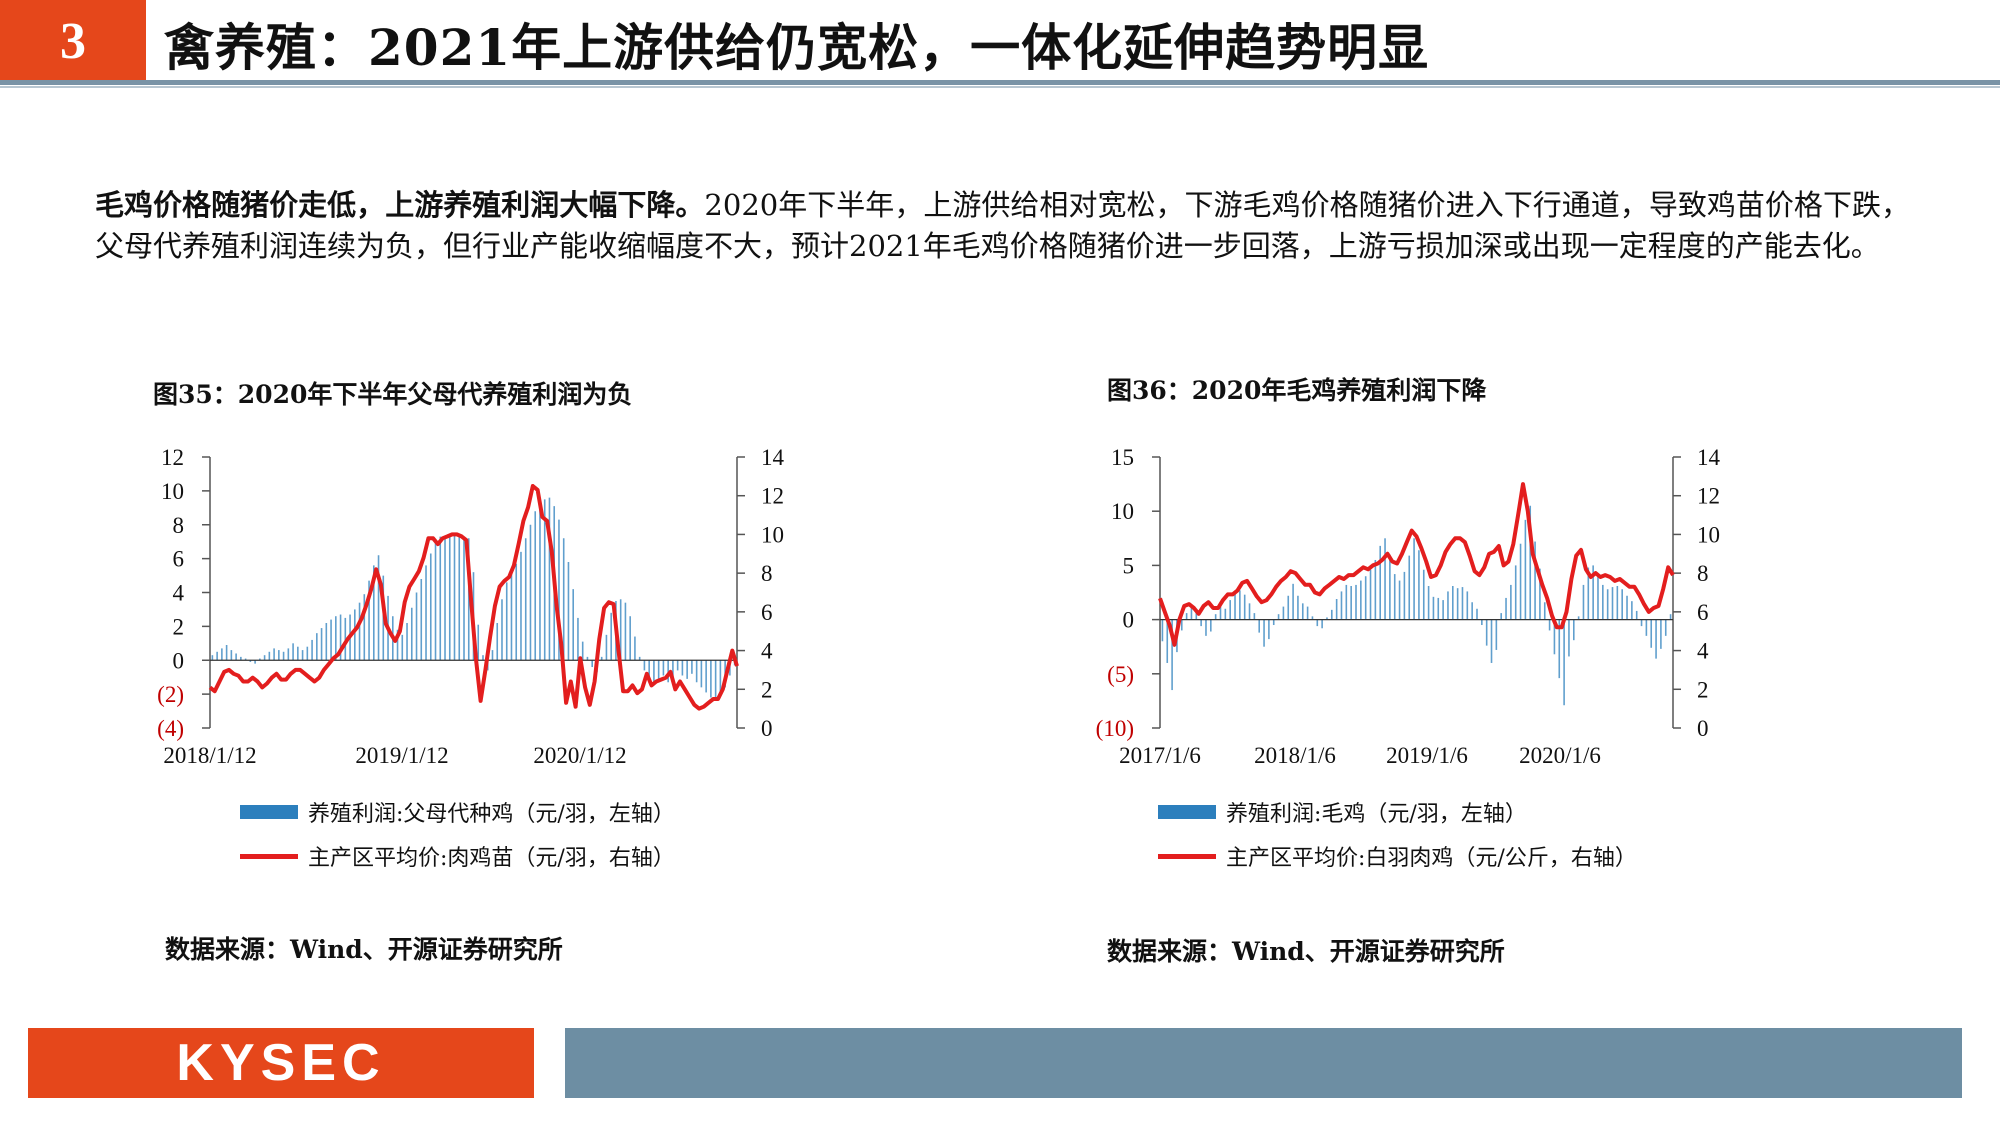  What do you see at coordinates (1263, 1063) in the screenshot?
I see `footer-bar` at bounding box center [1263, 1063].